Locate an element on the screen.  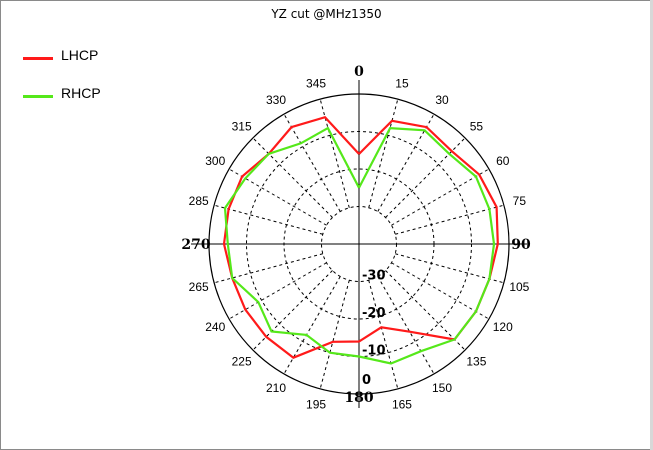
angle-label-265: 265 is located at coordinates (199, 287).